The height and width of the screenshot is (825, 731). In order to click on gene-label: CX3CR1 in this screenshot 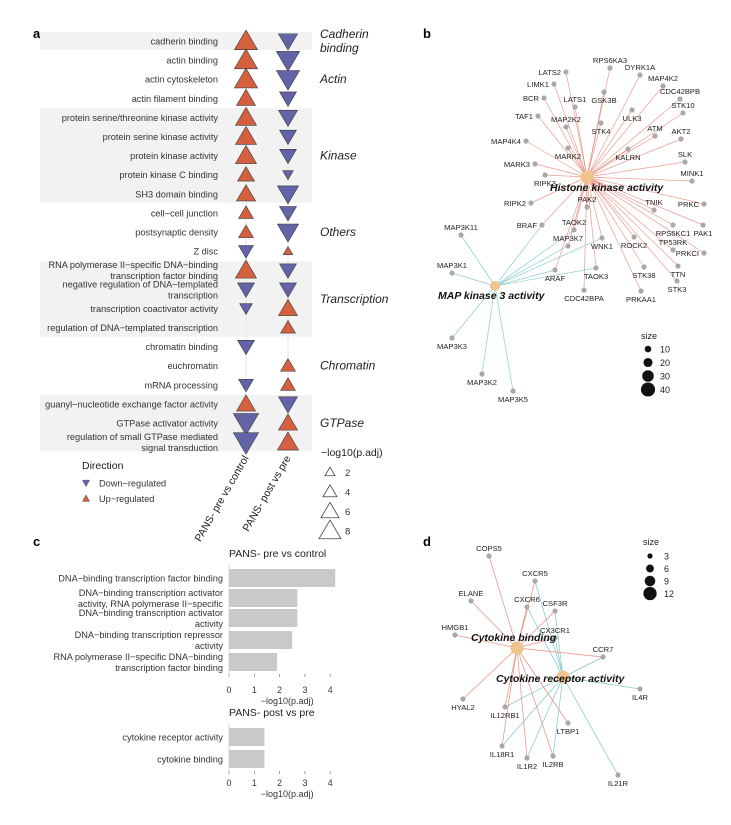, I will do `click(555, 630)`.